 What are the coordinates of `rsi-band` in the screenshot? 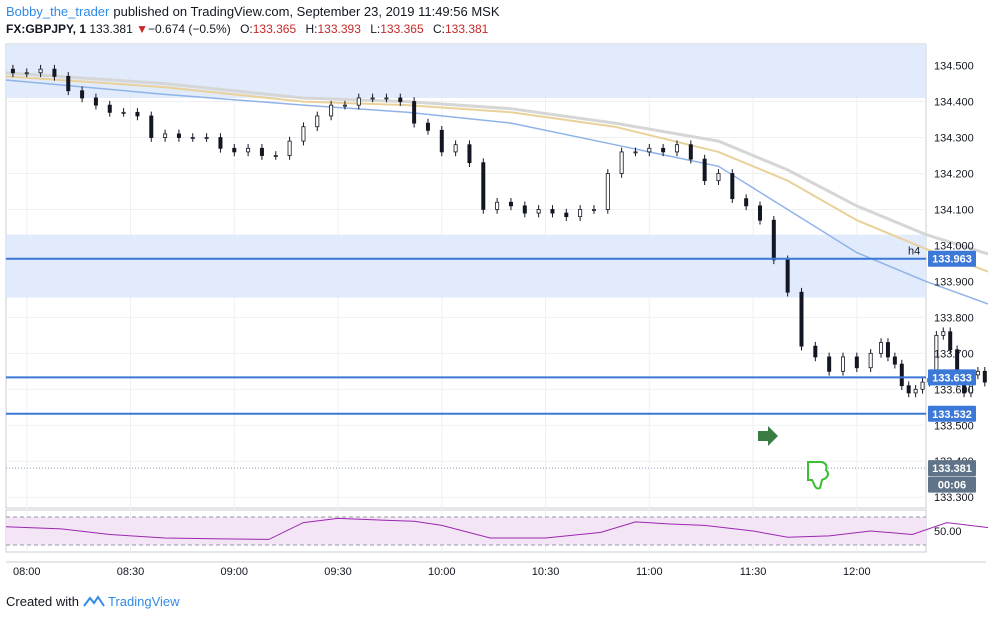 It's located at (466, 531).